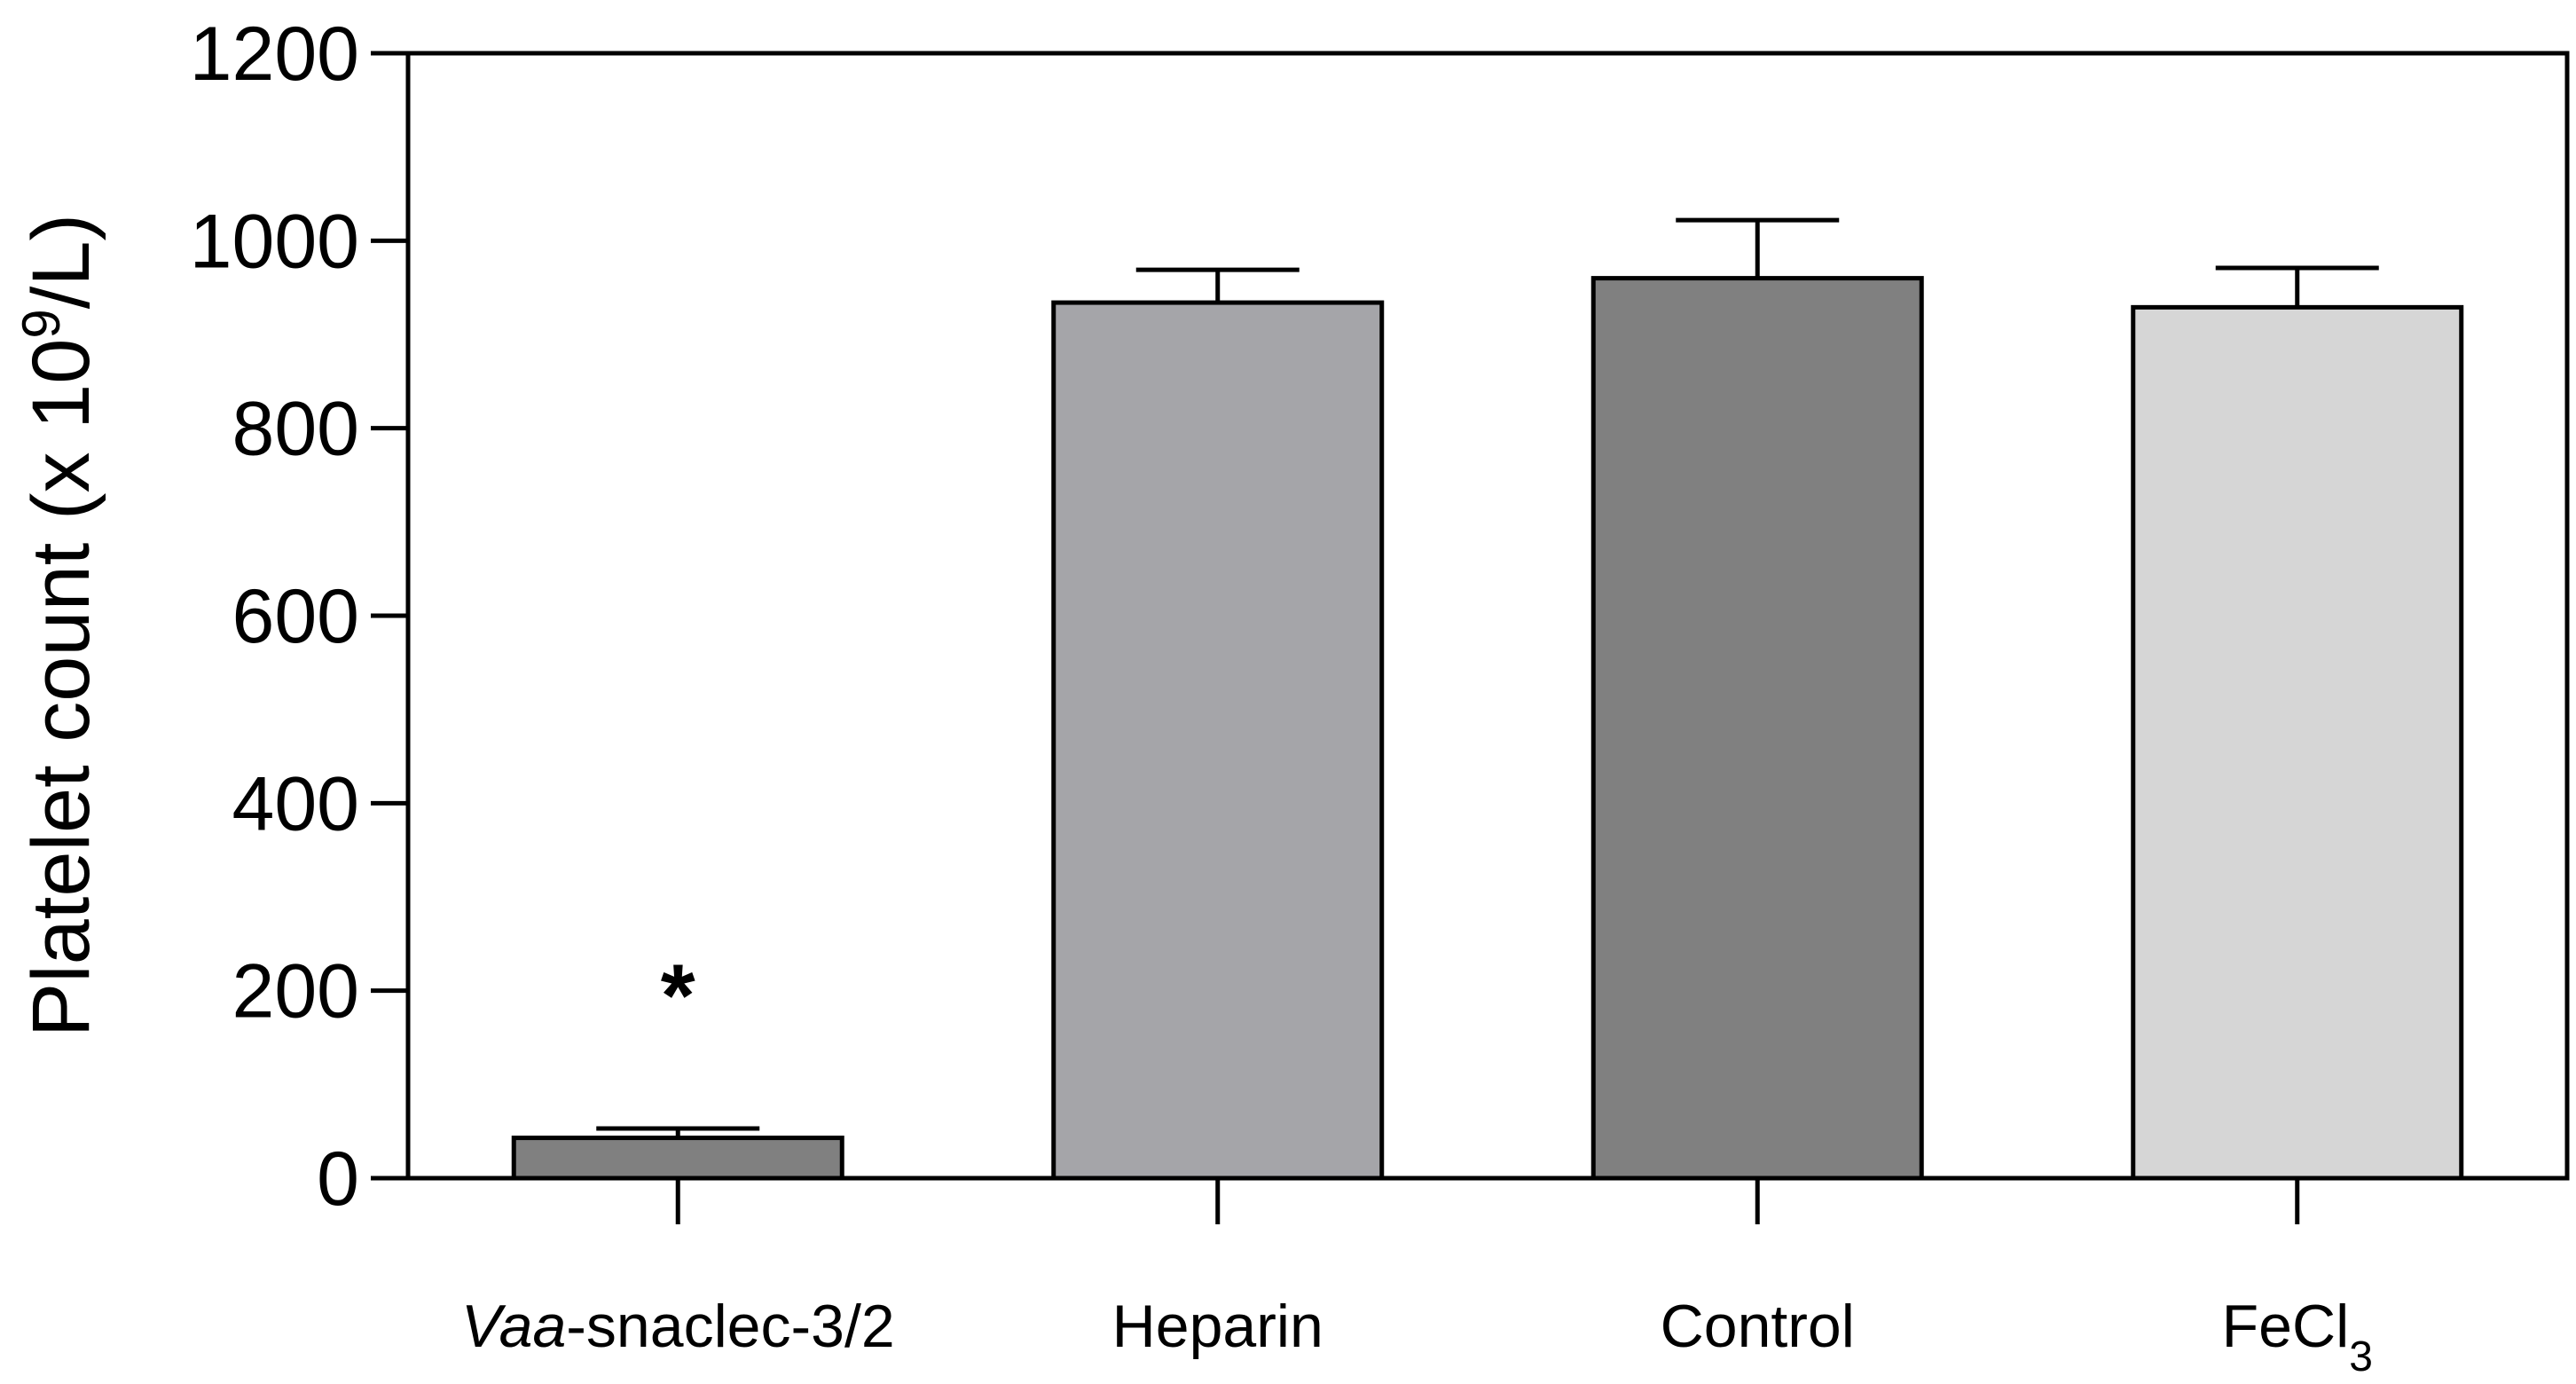  I want to click on x-tick-label-part: Heparin, so click(1217, 1326).